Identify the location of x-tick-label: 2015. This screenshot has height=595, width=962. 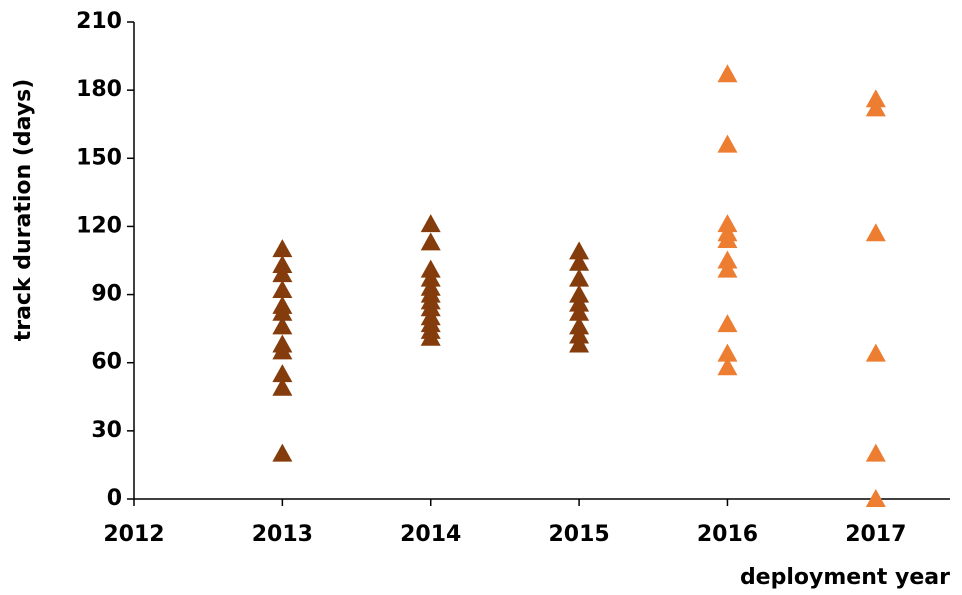
(578, 534).